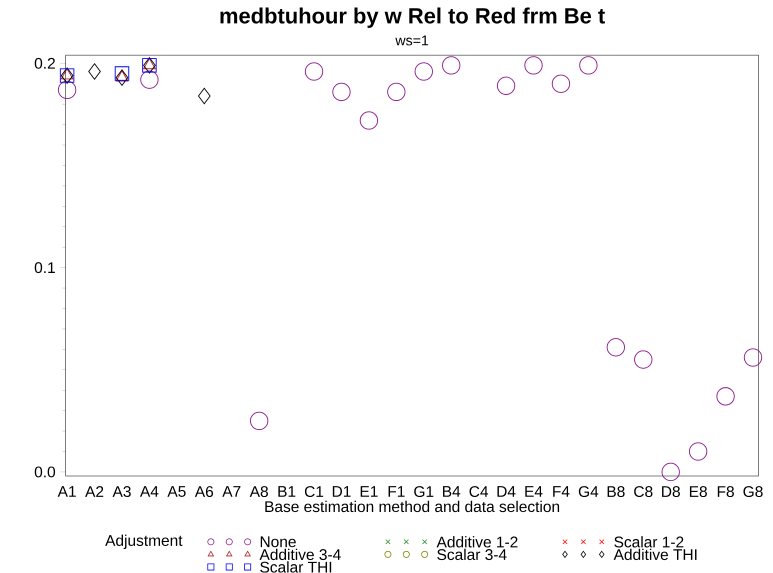 The width and height of the screenshot is (773, 573). I want to click on legend-label: None, so click(278, 542).